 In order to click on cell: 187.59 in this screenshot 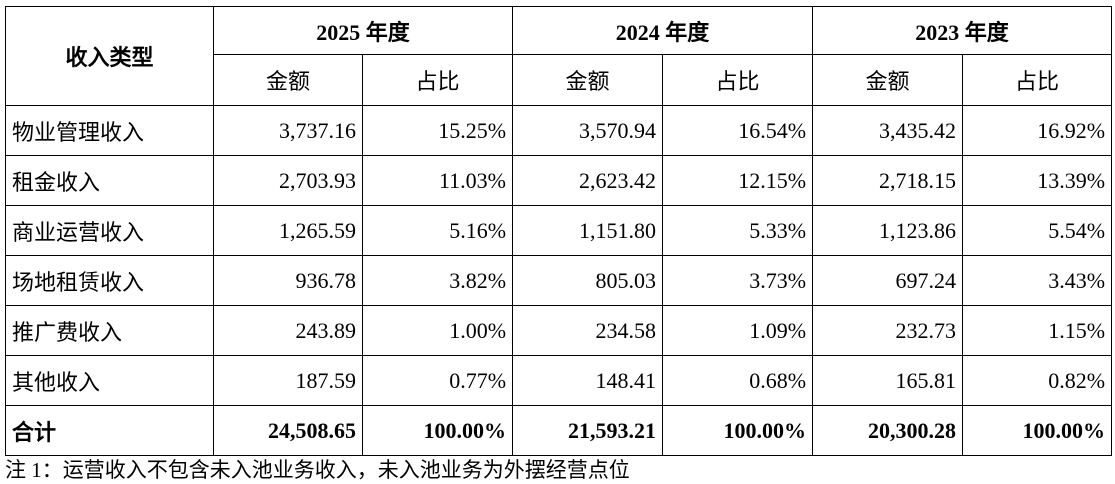, I will do `click(288, 380)`.